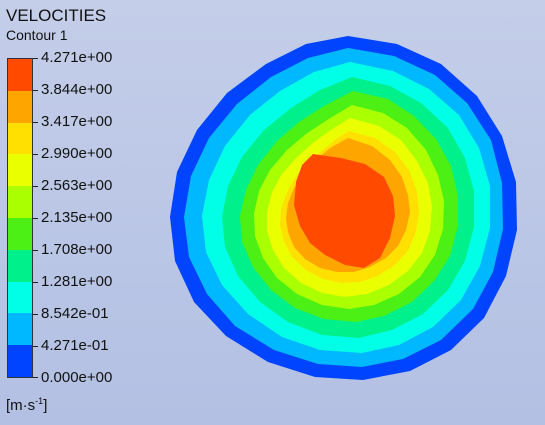 The image size is (545, 425). I want to click on units-text: [m·s, so click(21, 405).